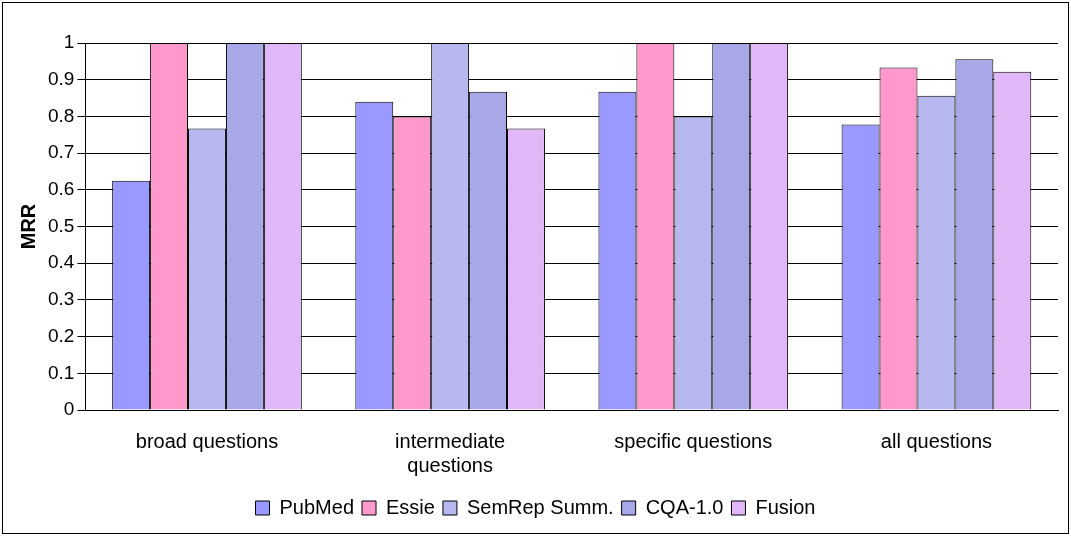 The height and width of the screenshot is (536, 1071). Describe the element at coordinates (61, 152) in the screenshot. I see `y-tick-label: 0.7` at that location.